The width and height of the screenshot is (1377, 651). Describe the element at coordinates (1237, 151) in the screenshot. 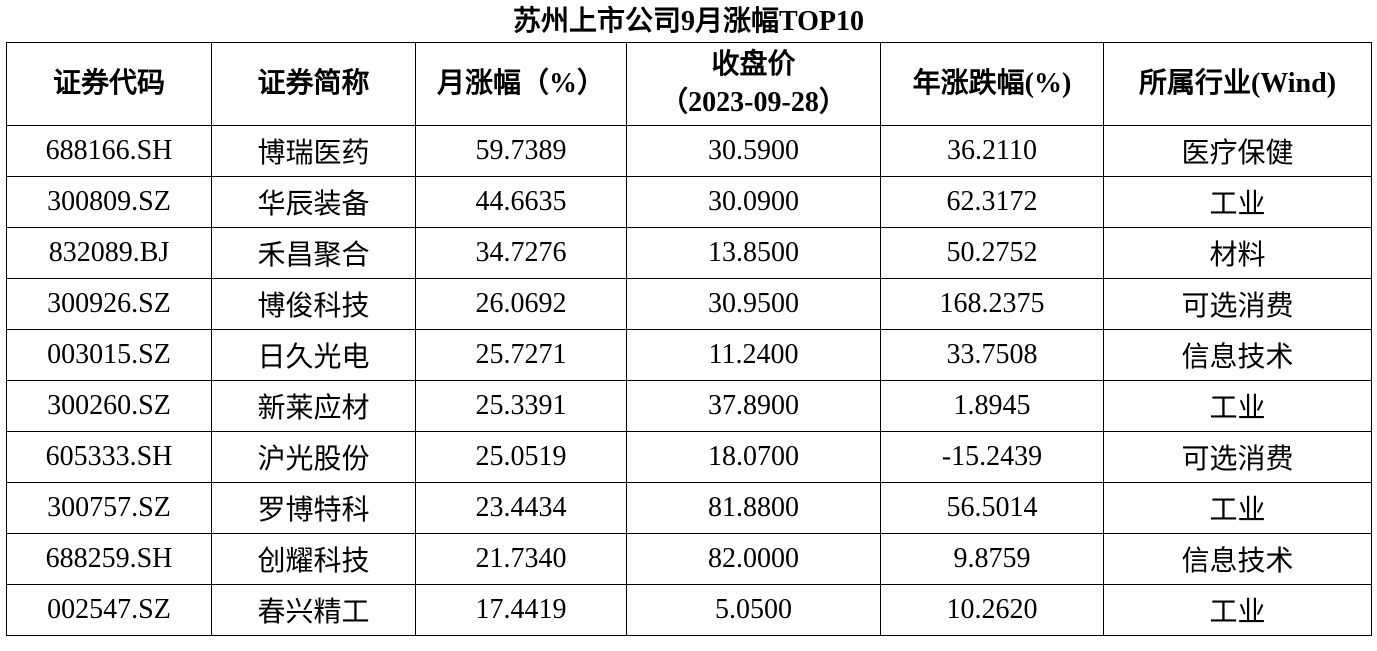

I see `table-cell: 医疗保健` at that location.